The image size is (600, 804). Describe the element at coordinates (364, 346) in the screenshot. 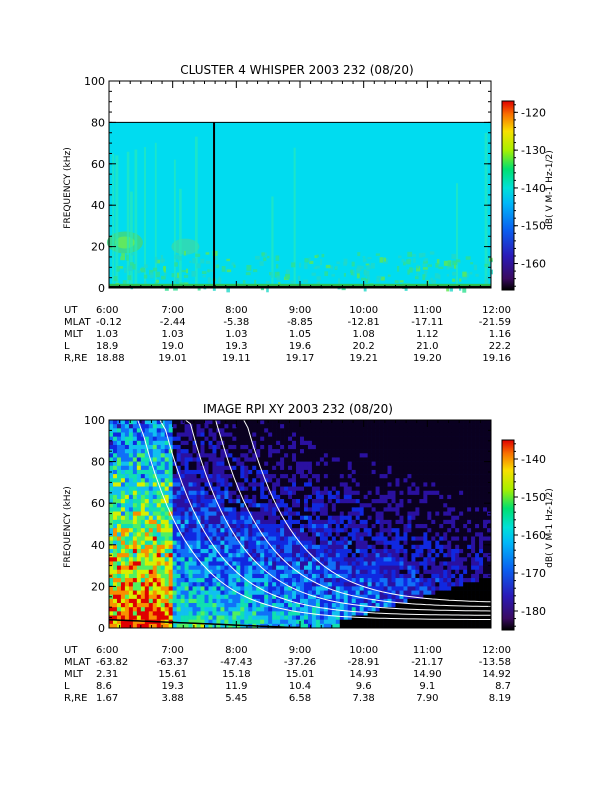

I see `panel-1-ephem-value: 20.2` at that location.